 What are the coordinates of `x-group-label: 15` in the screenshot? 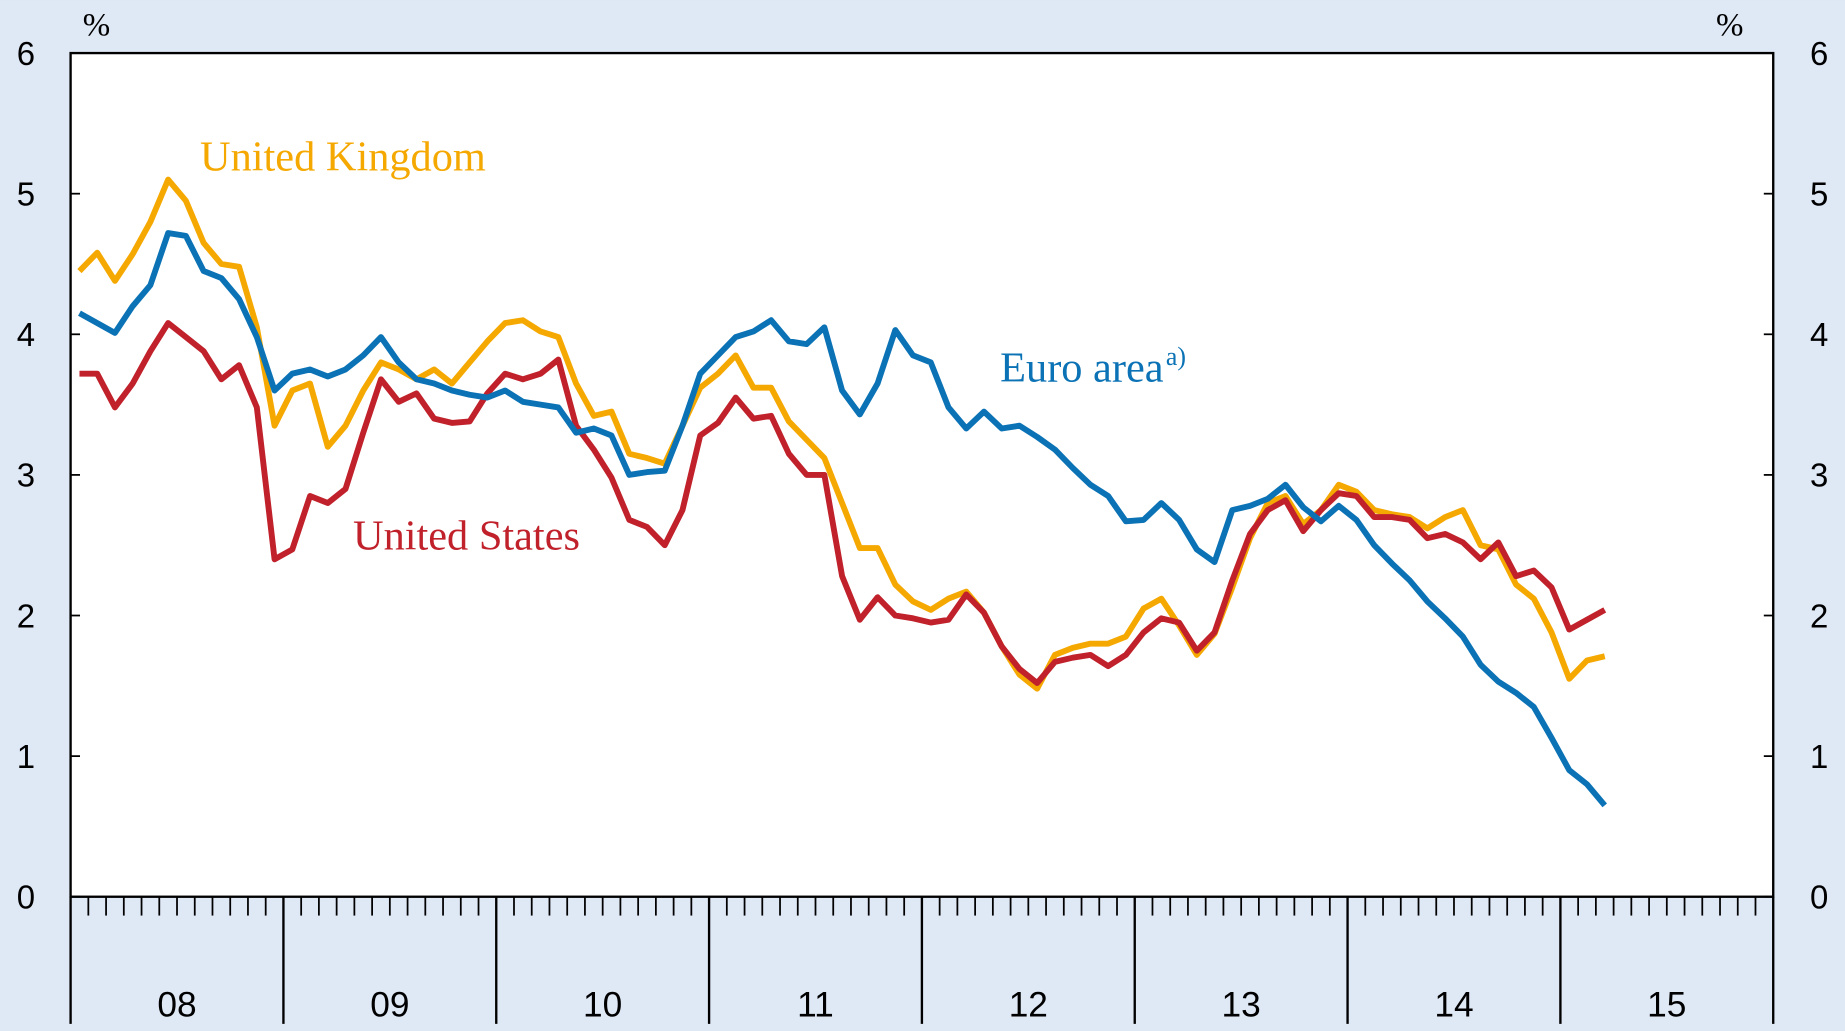 It's located at (1666, 1005).